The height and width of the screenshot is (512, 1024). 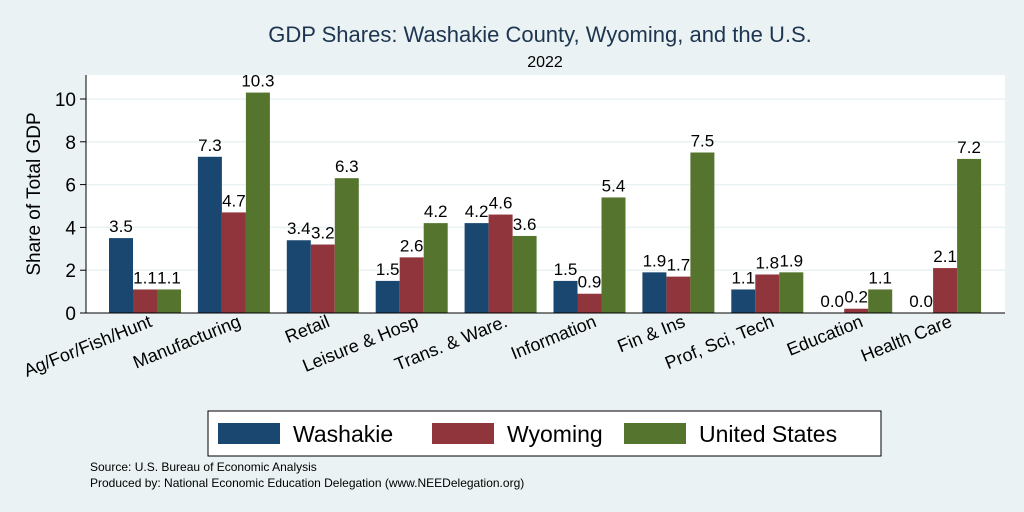 What do you see at coordinates (555, 434) in the screenshot?
I see `legend-label: Wyoming` at bounding box center [555, 434].